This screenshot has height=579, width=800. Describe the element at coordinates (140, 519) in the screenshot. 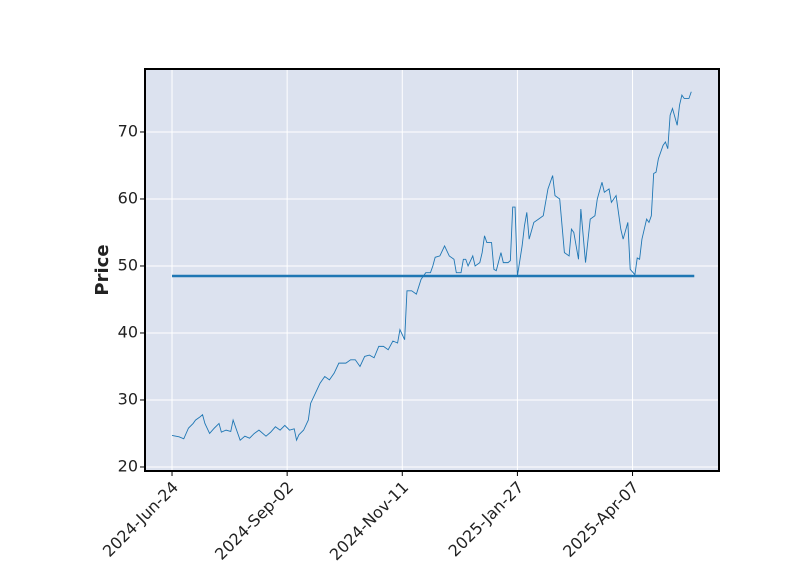

I see `x-tick-label: 2024-Jun-24` at that location.